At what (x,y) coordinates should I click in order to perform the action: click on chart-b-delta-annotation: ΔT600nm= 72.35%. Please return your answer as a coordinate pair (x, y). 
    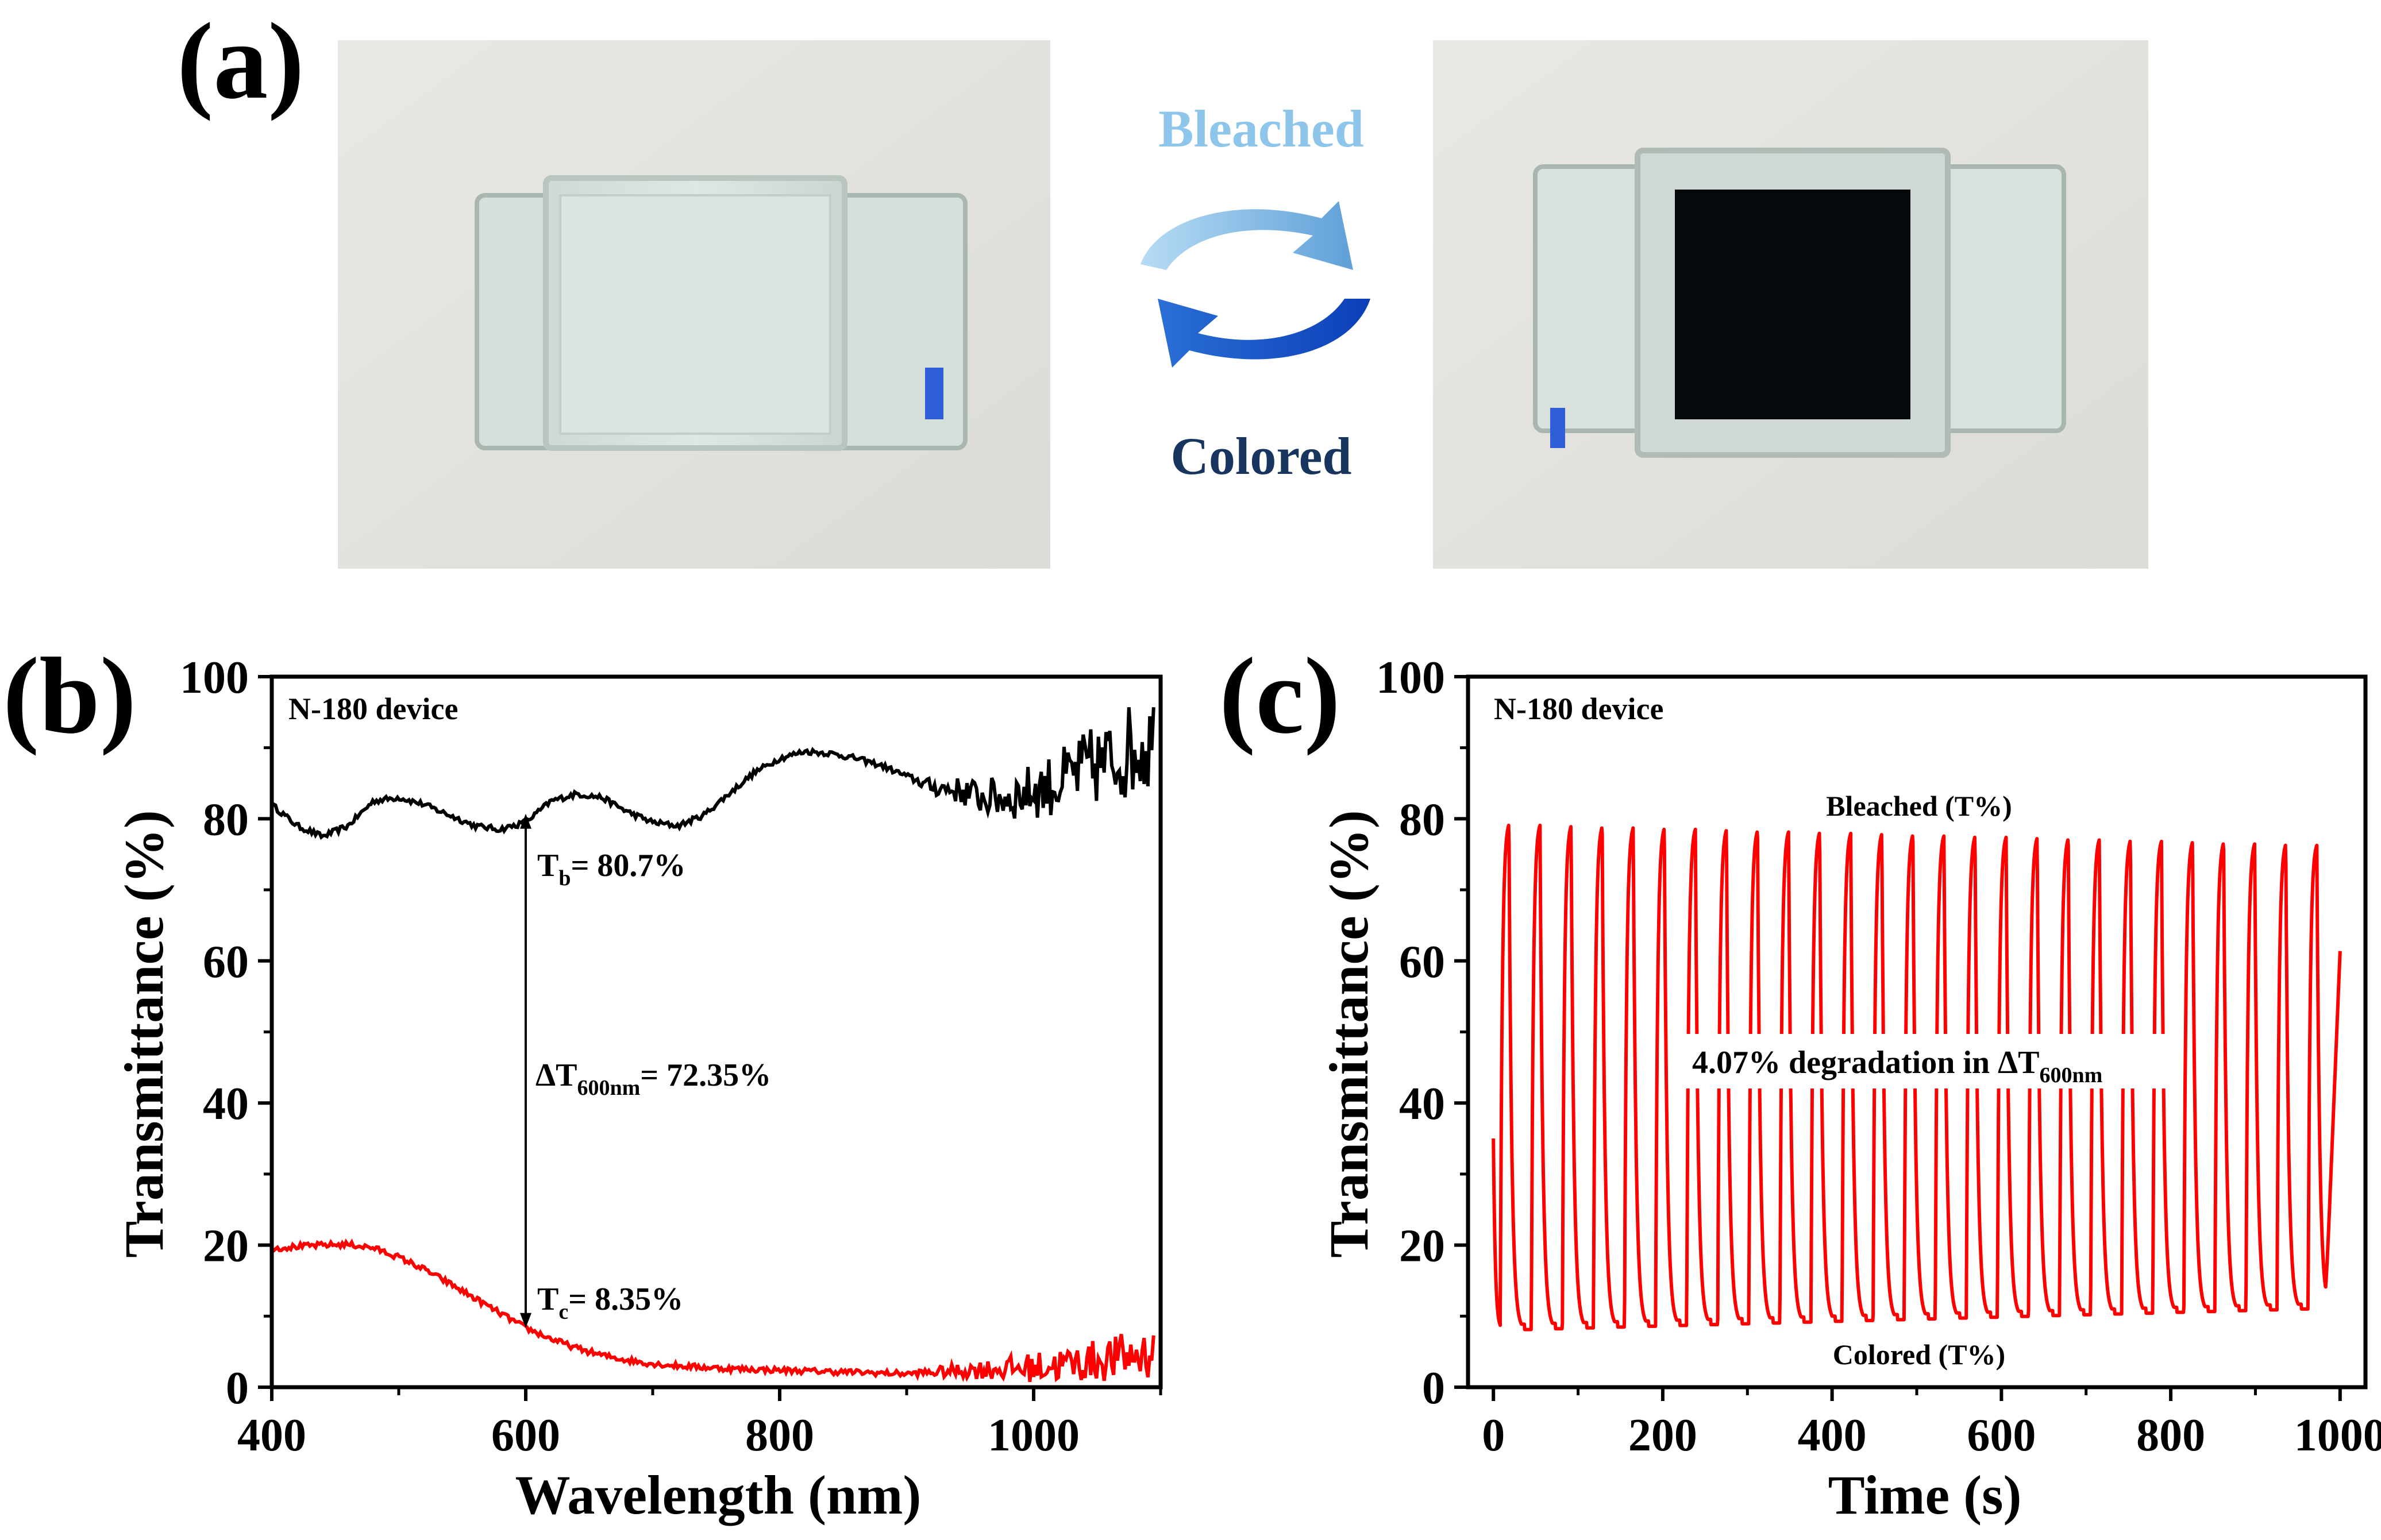
    Looking at the image, I should click on (653, 1078).